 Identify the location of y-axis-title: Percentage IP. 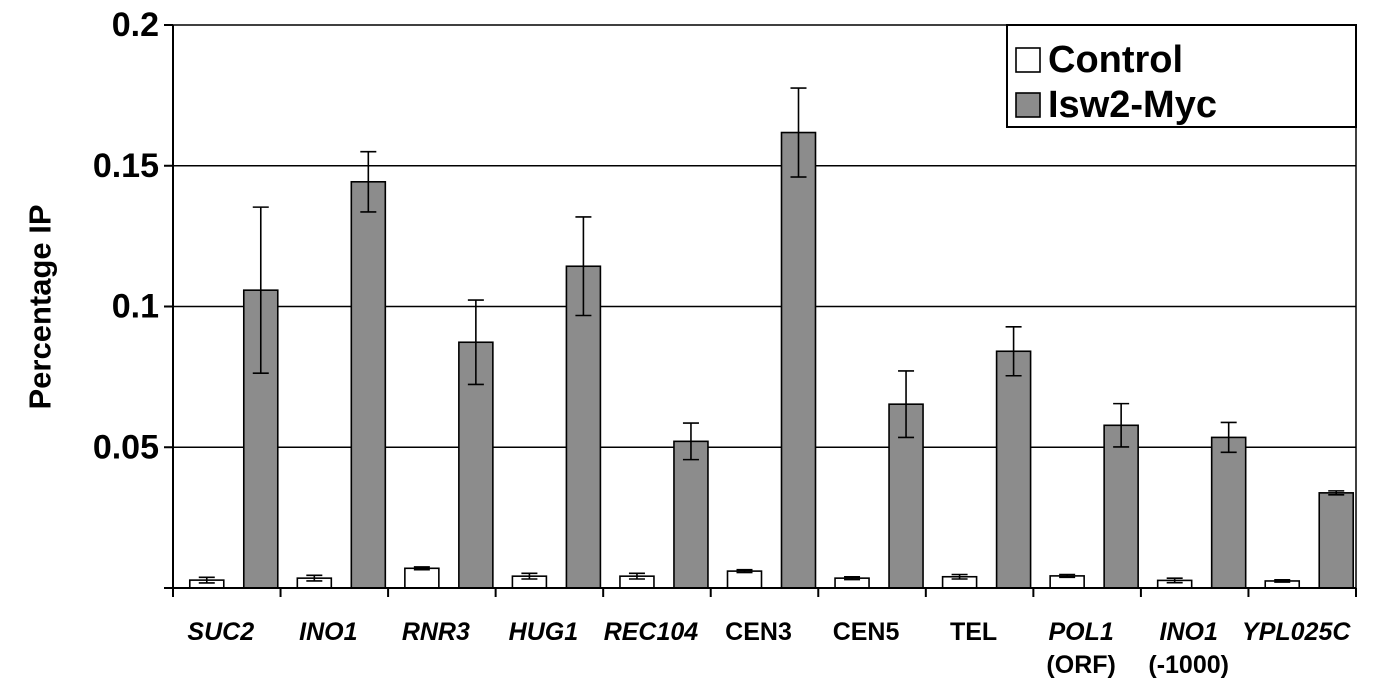
(40, 306).